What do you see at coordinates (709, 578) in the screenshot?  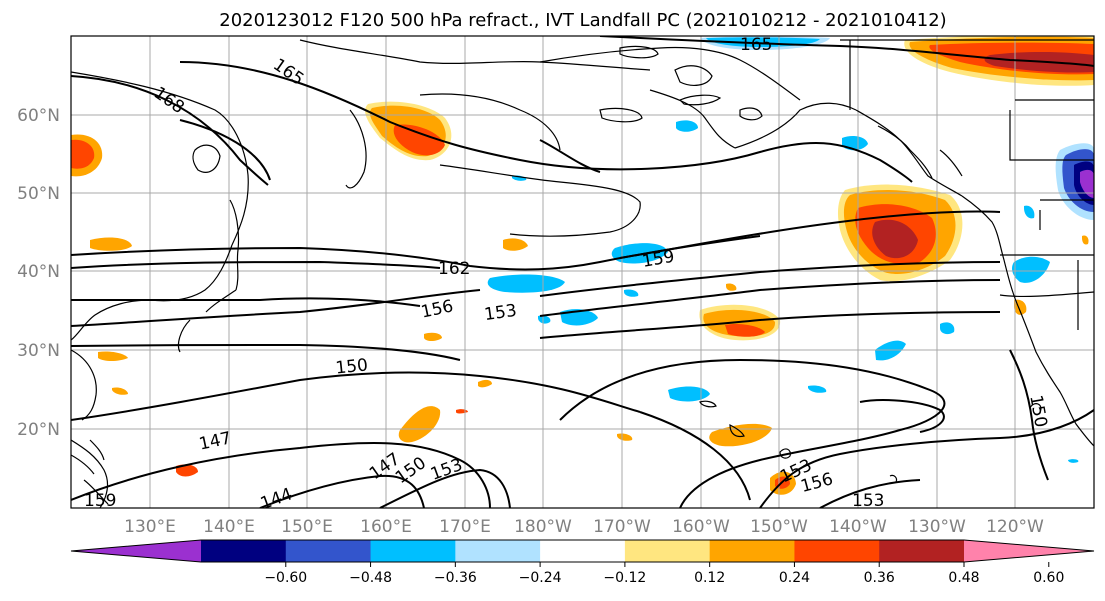 I see `colorbar-tick-label: 0.12` at bounding box center [709, 578].